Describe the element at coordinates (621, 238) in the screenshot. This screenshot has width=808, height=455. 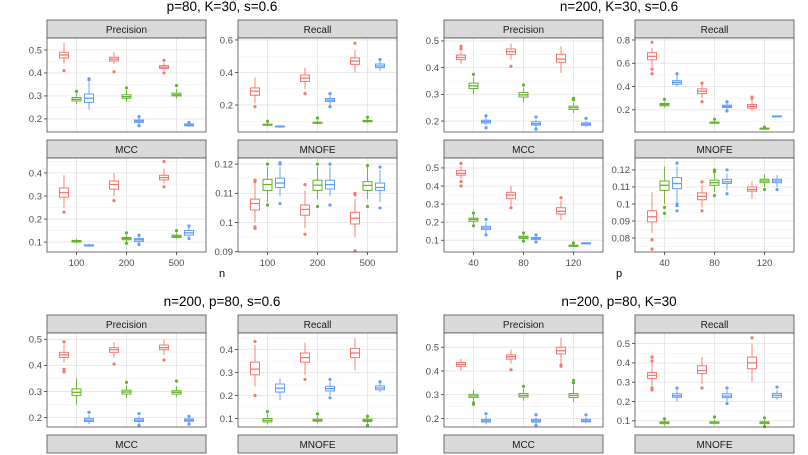
I see `y-tick-label: 0.08` at that location.